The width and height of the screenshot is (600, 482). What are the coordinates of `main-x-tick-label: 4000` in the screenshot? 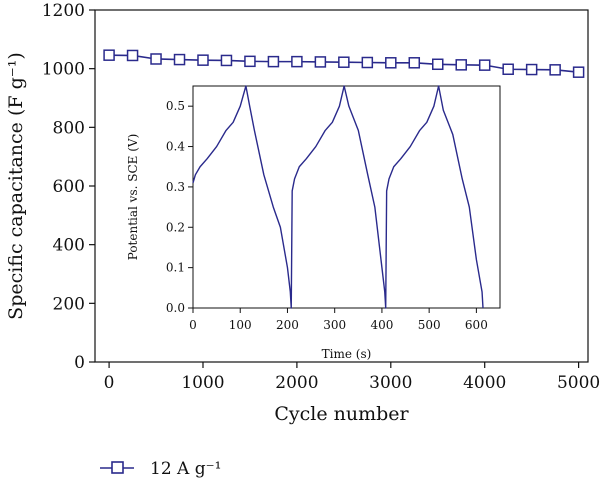 It's located at (484, 383).